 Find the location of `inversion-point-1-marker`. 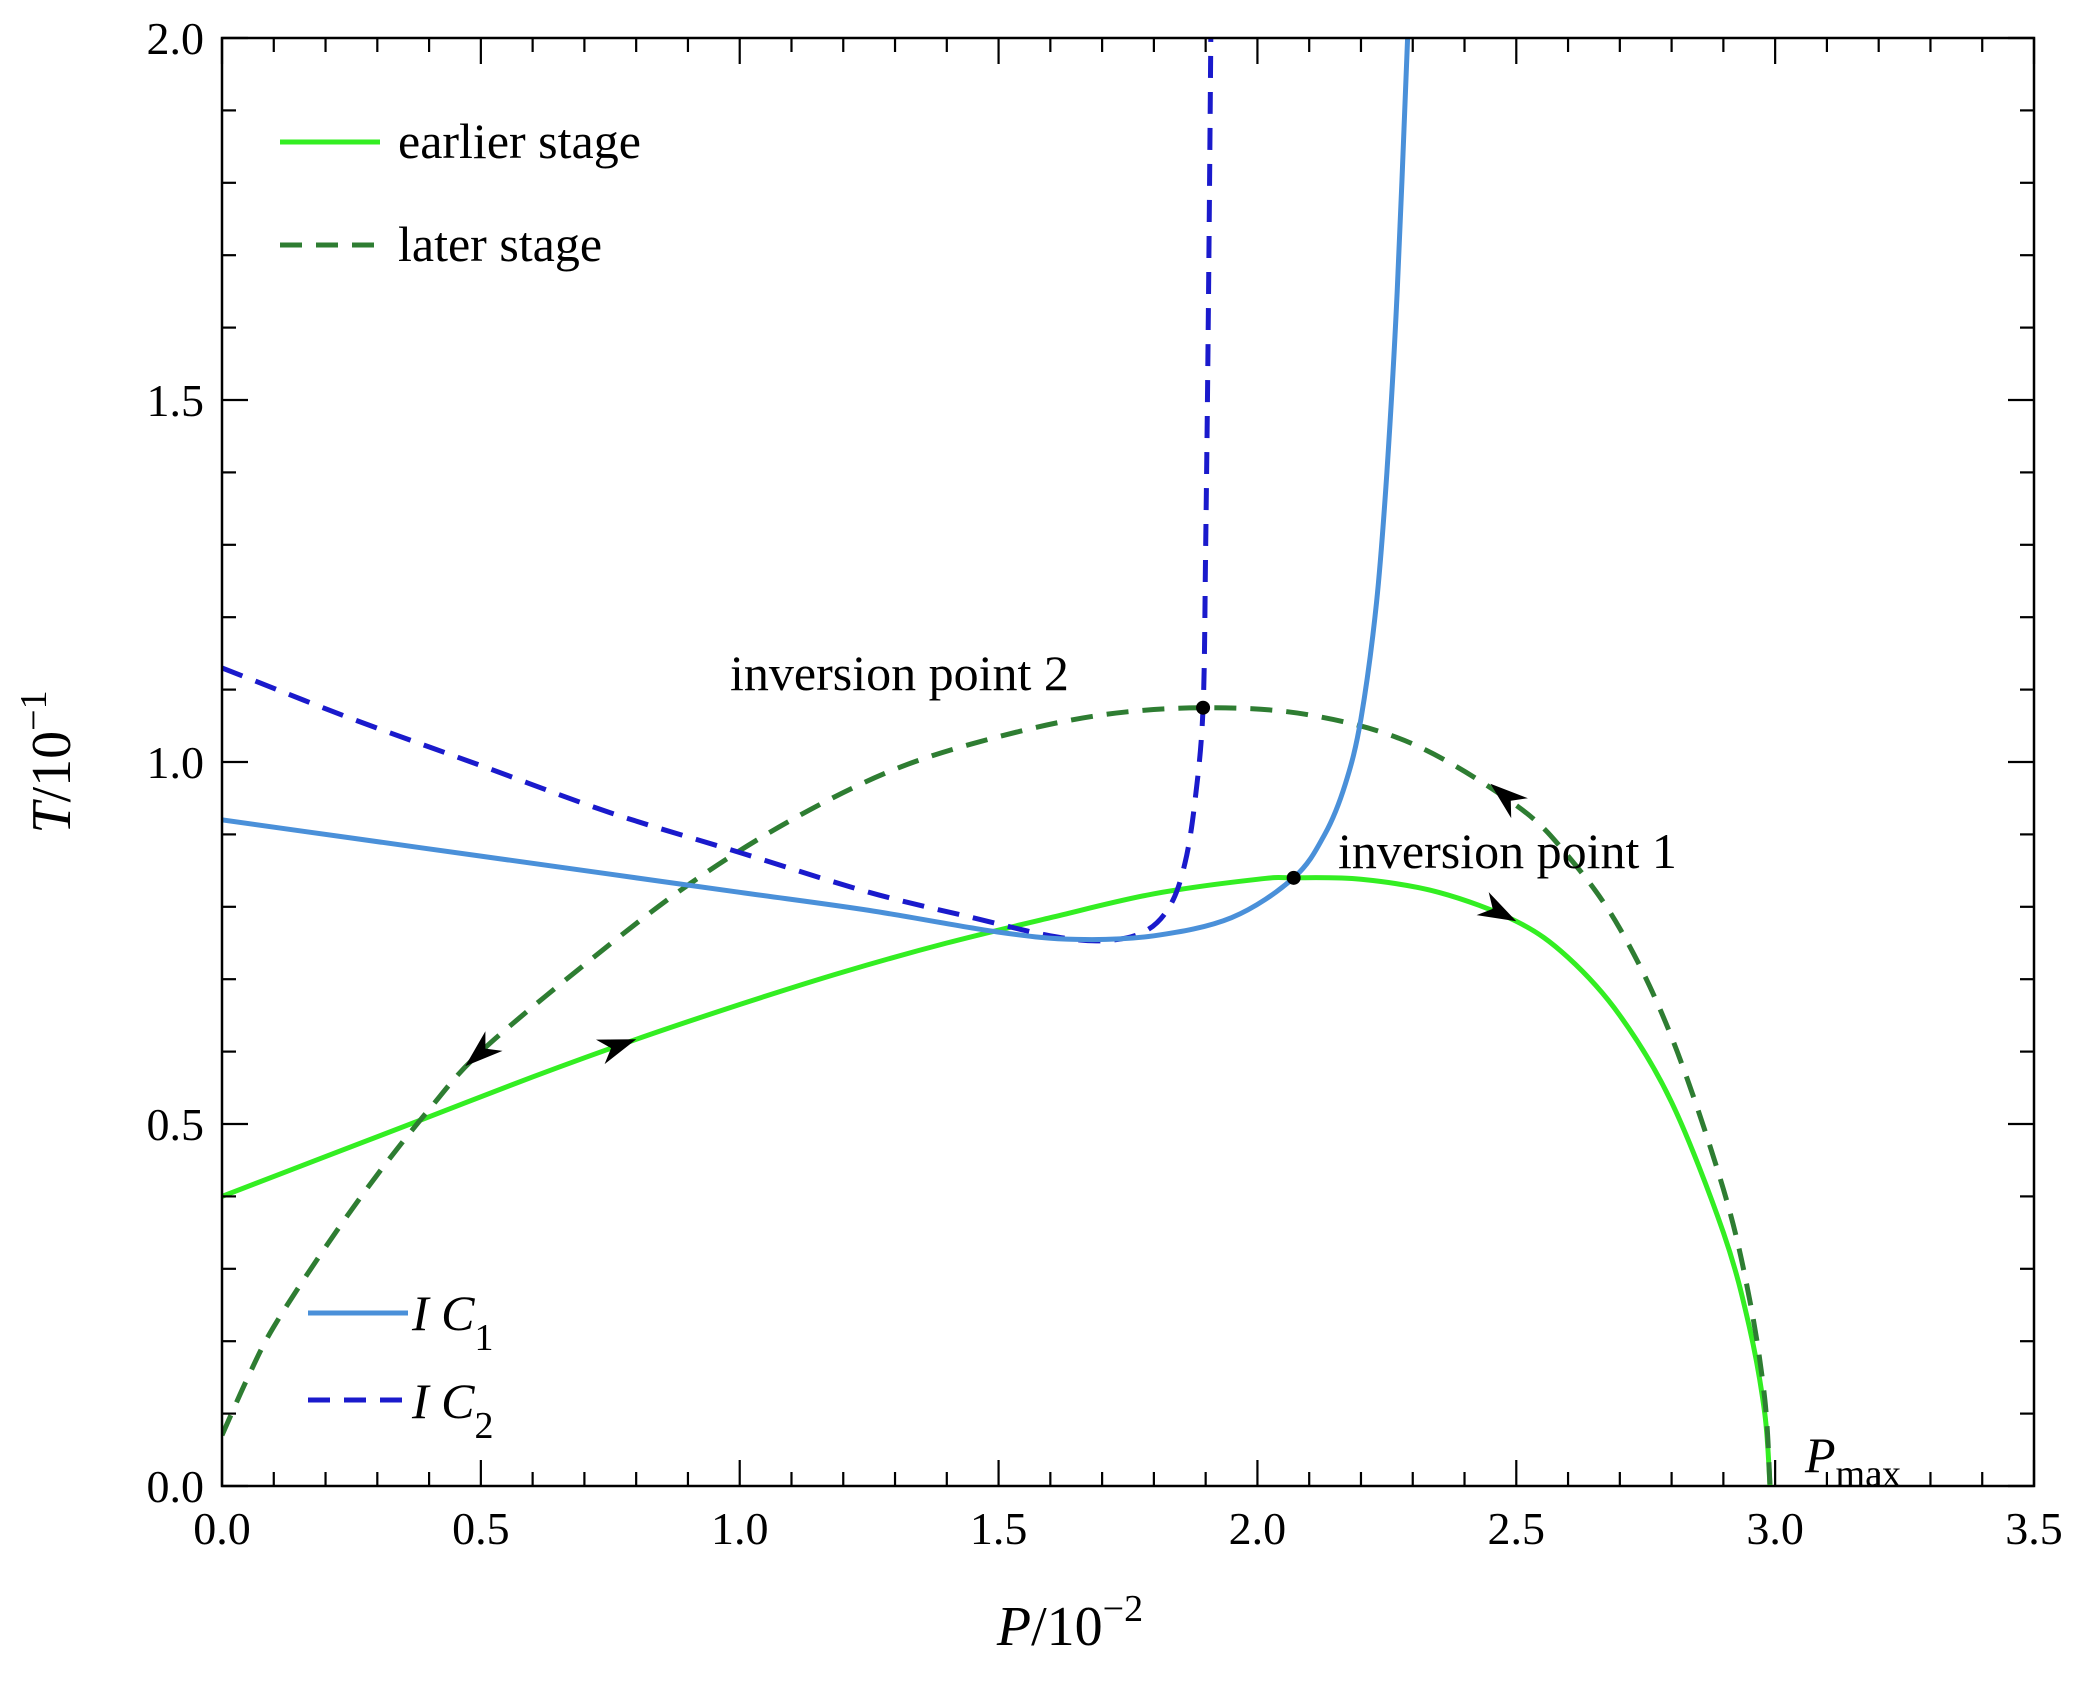

inversion-point-1-marker is located at coordinates (1293, 877).